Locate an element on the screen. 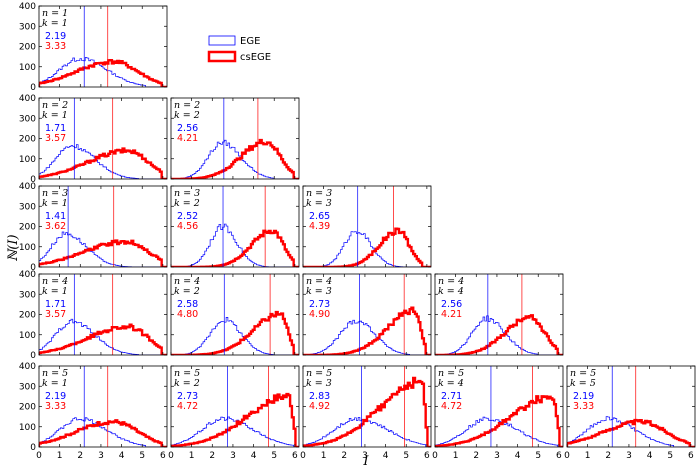 This screenshot has height=469, width=697. panel-2-1-ege-mean-label: 1.71 is located at coordinates (55, 128).